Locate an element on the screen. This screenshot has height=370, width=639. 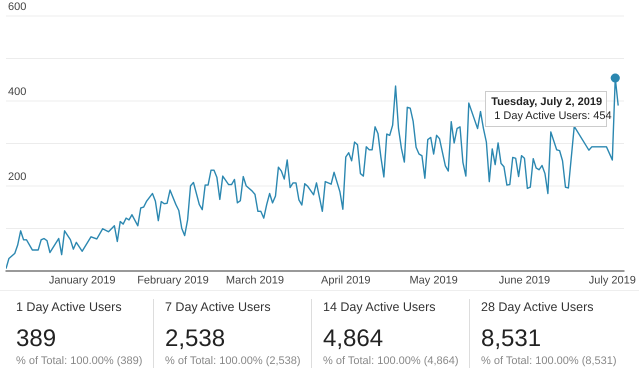
text: % of Total: 100.00% (8,531) is located at coordinates (549, 361).